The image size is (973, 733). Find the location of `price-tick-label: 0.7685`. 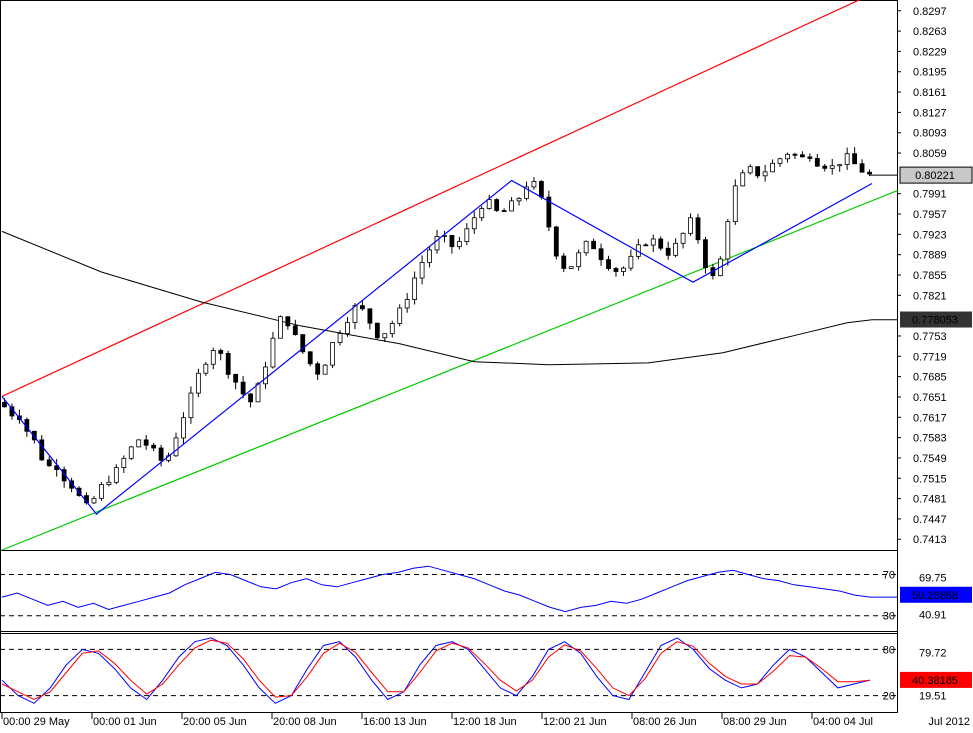

price-tick-label: 0.7685 is located at coordinates (930, 378).